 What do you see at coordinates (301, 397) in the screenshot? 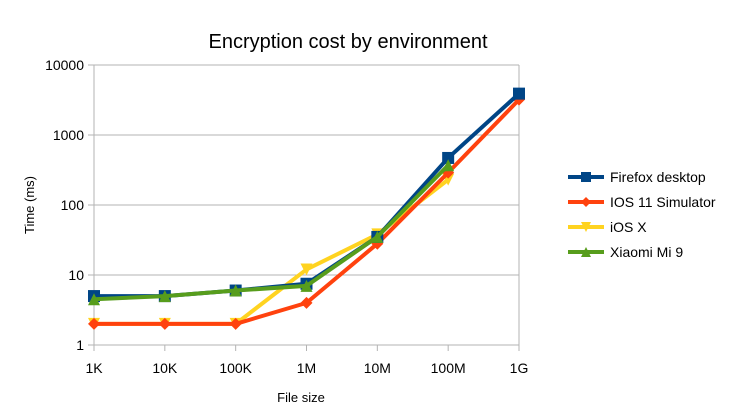
I see `x-axis-title: File size` at bounding box center [301, 397].